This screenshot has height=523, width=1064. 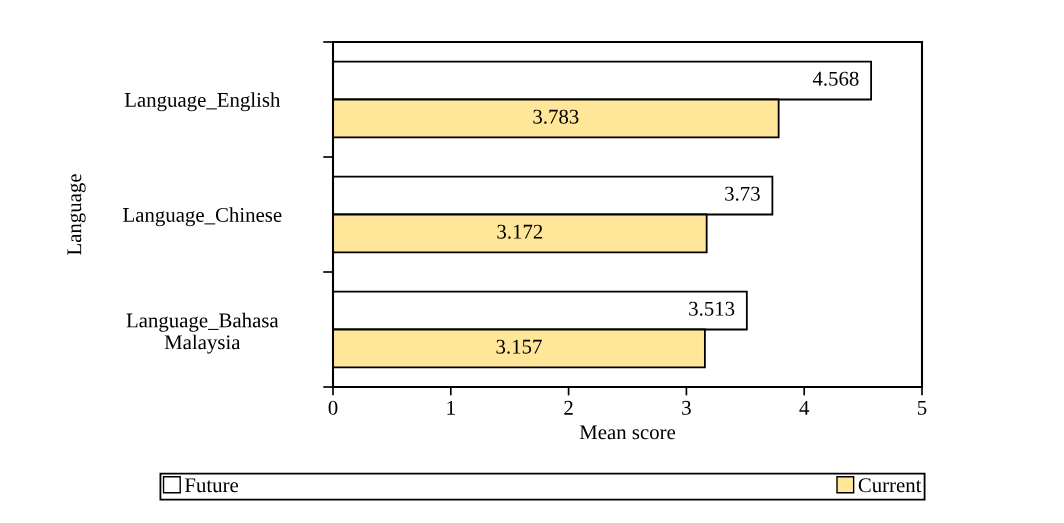 What do you see at coordinates (742, 193) in the screenshot?
I see `data-label: 3.73` at bounding box center [742, 193].